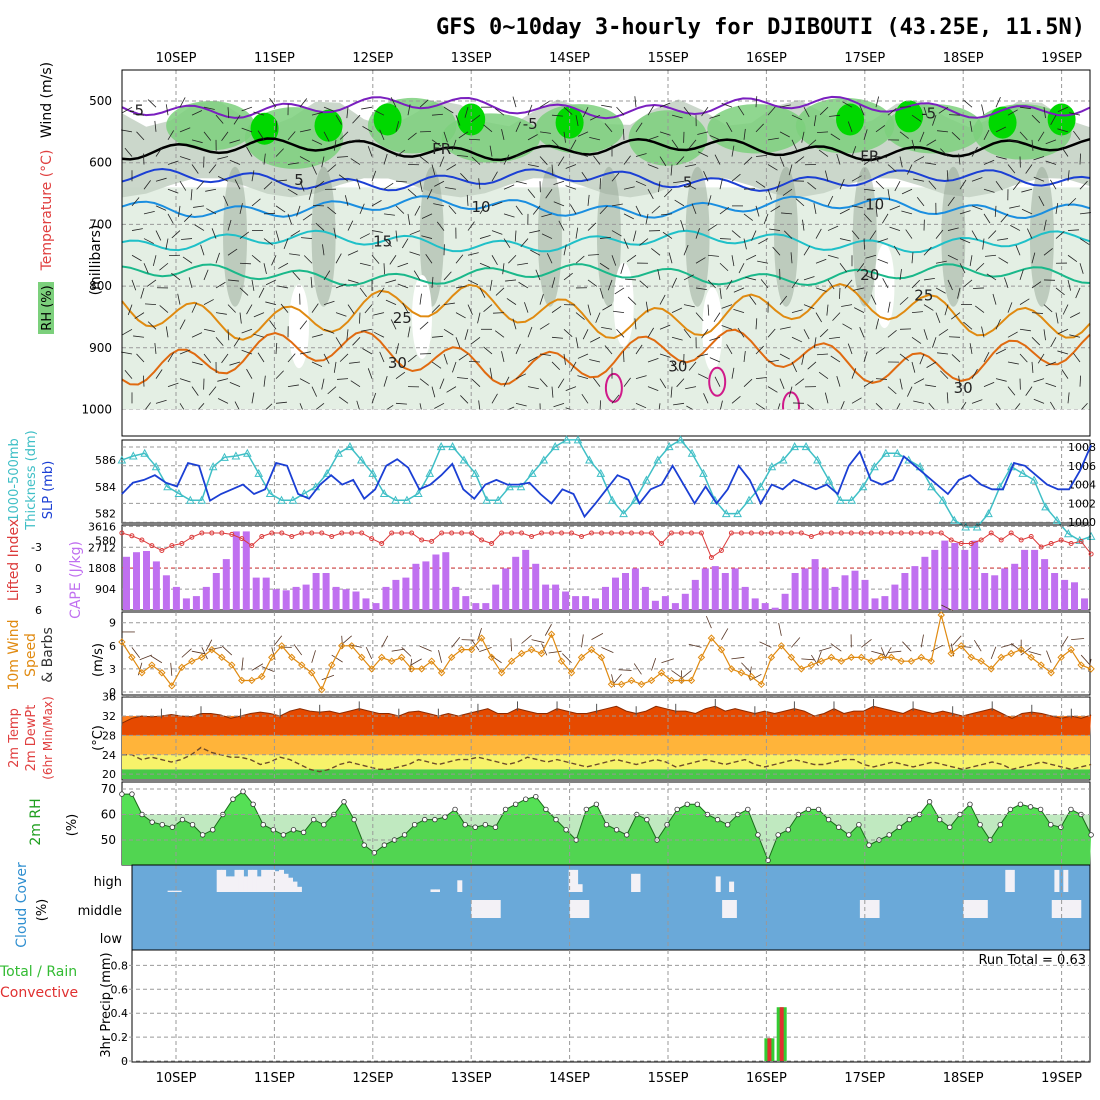 This screenshot has height=1100, width=1100. I want to click on cape-tick-label: 3616, so click(102, 526).